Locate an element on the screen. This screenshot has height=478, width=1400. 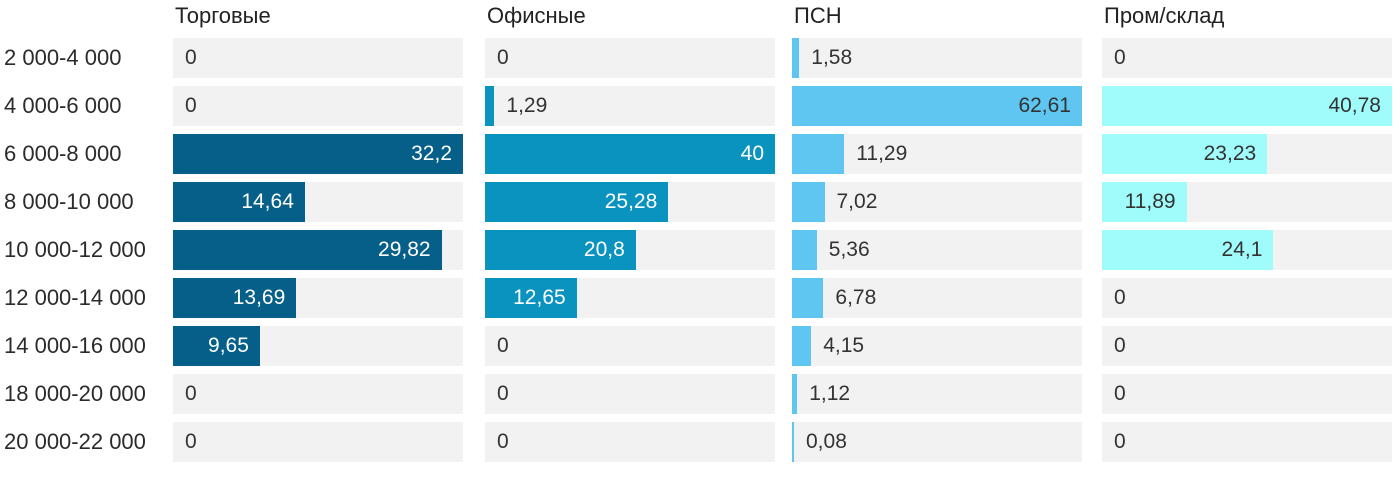
bar-value-label: 5,36 is located at coordinates (849, 249).